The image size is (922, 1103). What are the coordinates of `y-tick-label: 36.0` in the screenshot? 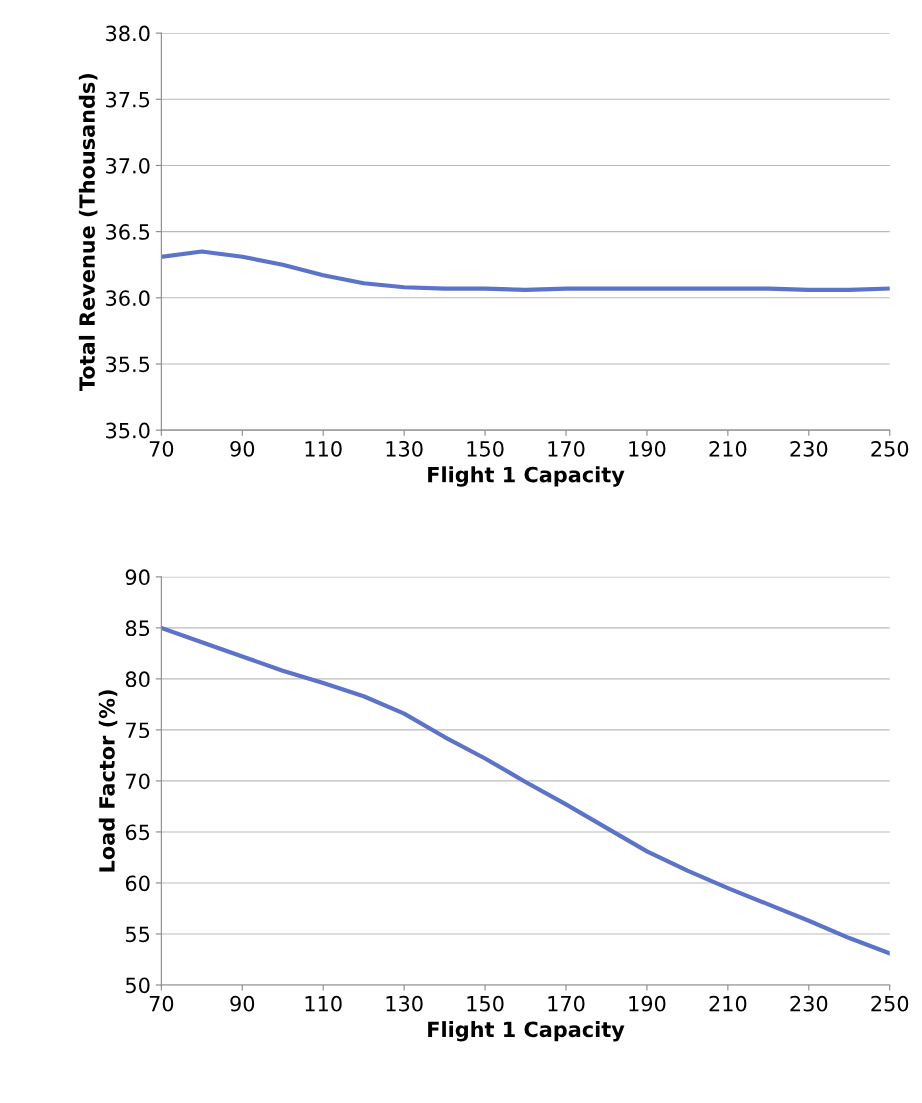 It's located at (128, 298).